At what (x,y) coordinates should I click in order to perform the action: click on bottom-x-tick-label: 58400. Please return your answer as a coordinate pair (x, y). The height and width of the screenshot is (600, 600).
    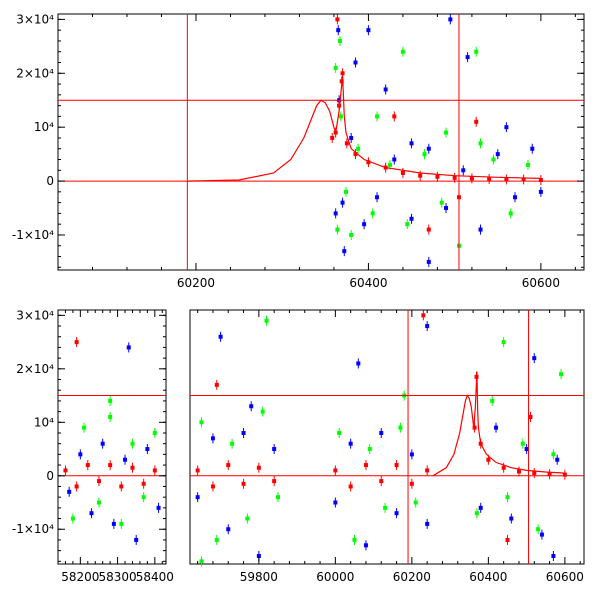
    Looking at the image, I should click on (155, 577).